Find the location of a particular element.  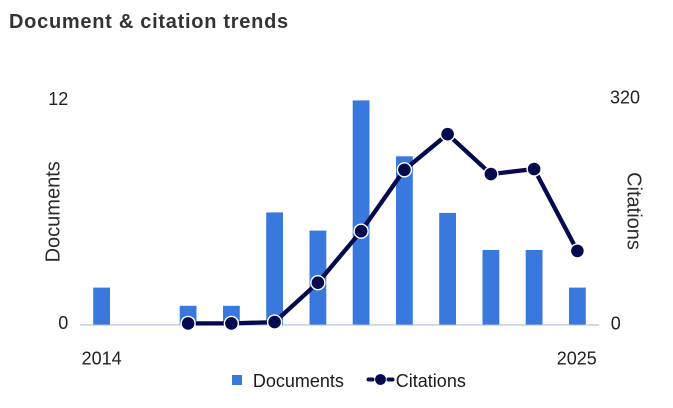

svg-text: 2014 is located at coordinates (102, 358).